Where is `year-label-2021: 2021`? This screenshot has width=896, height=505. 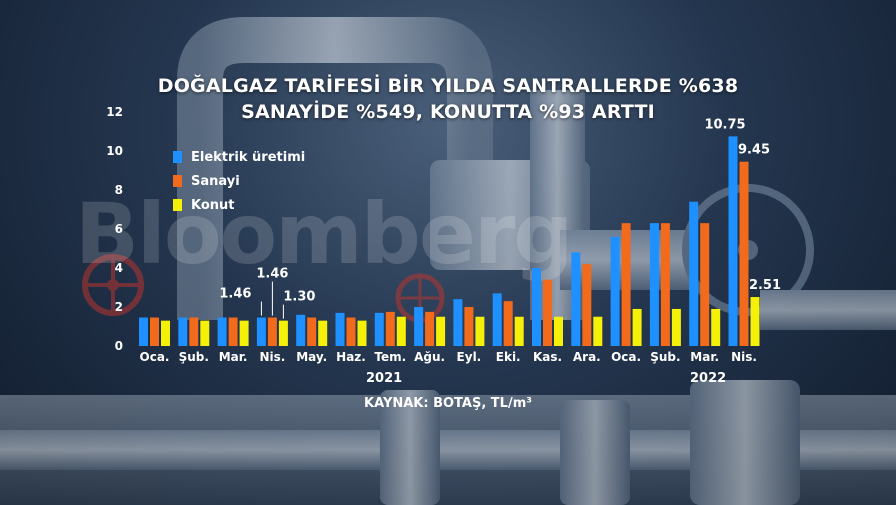
year-label-2021: 2021 is located at coordinates (384, 378).